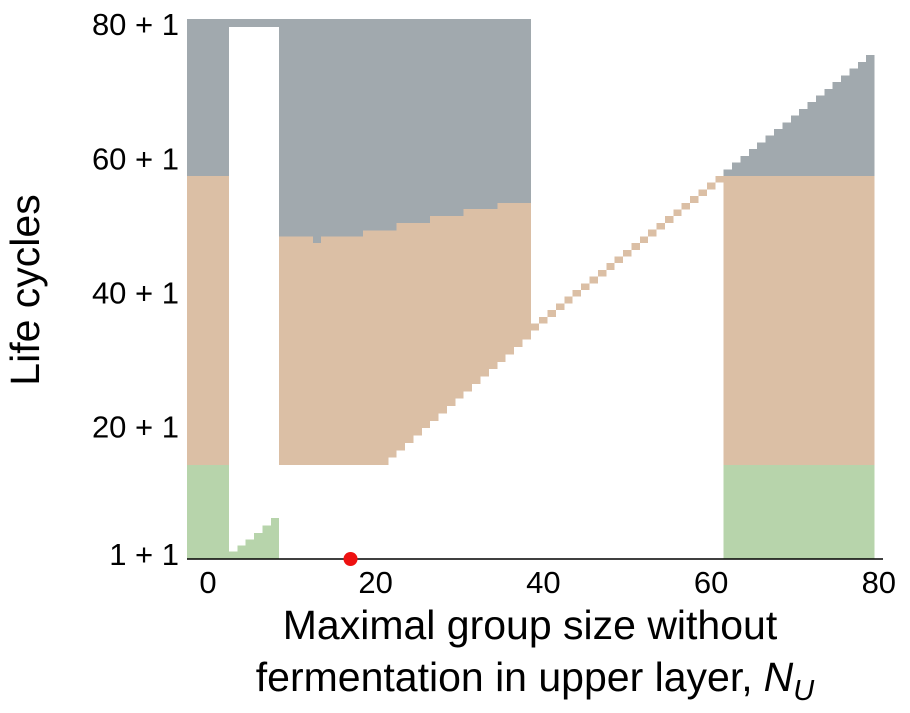 Image resolution: width=910 pixels, height=713 pixels. I want to click on x-axis-label: fermentation in upper layer, NU, so click(535, 680).